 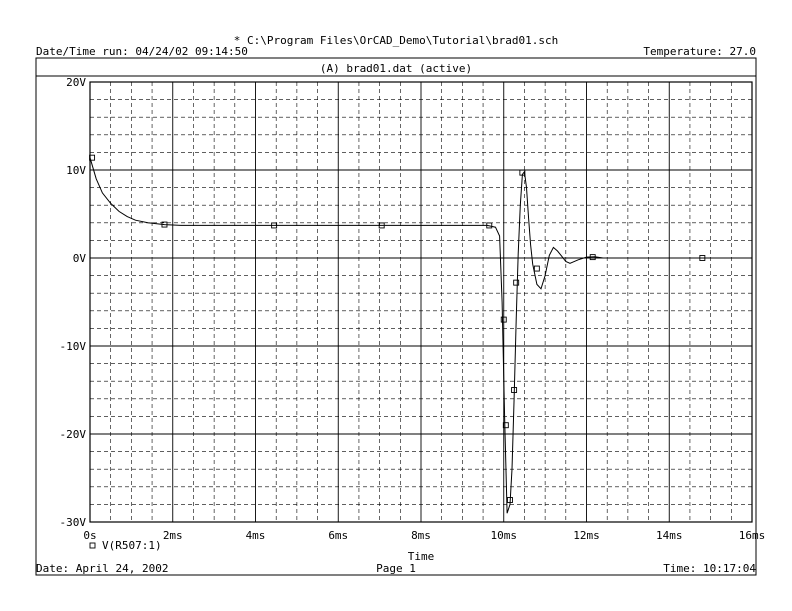 What do you see at coordinates (699, 51) in the screenshot?
I see `temperature: Temperature: 27.0` at bounding box center [699, 51].